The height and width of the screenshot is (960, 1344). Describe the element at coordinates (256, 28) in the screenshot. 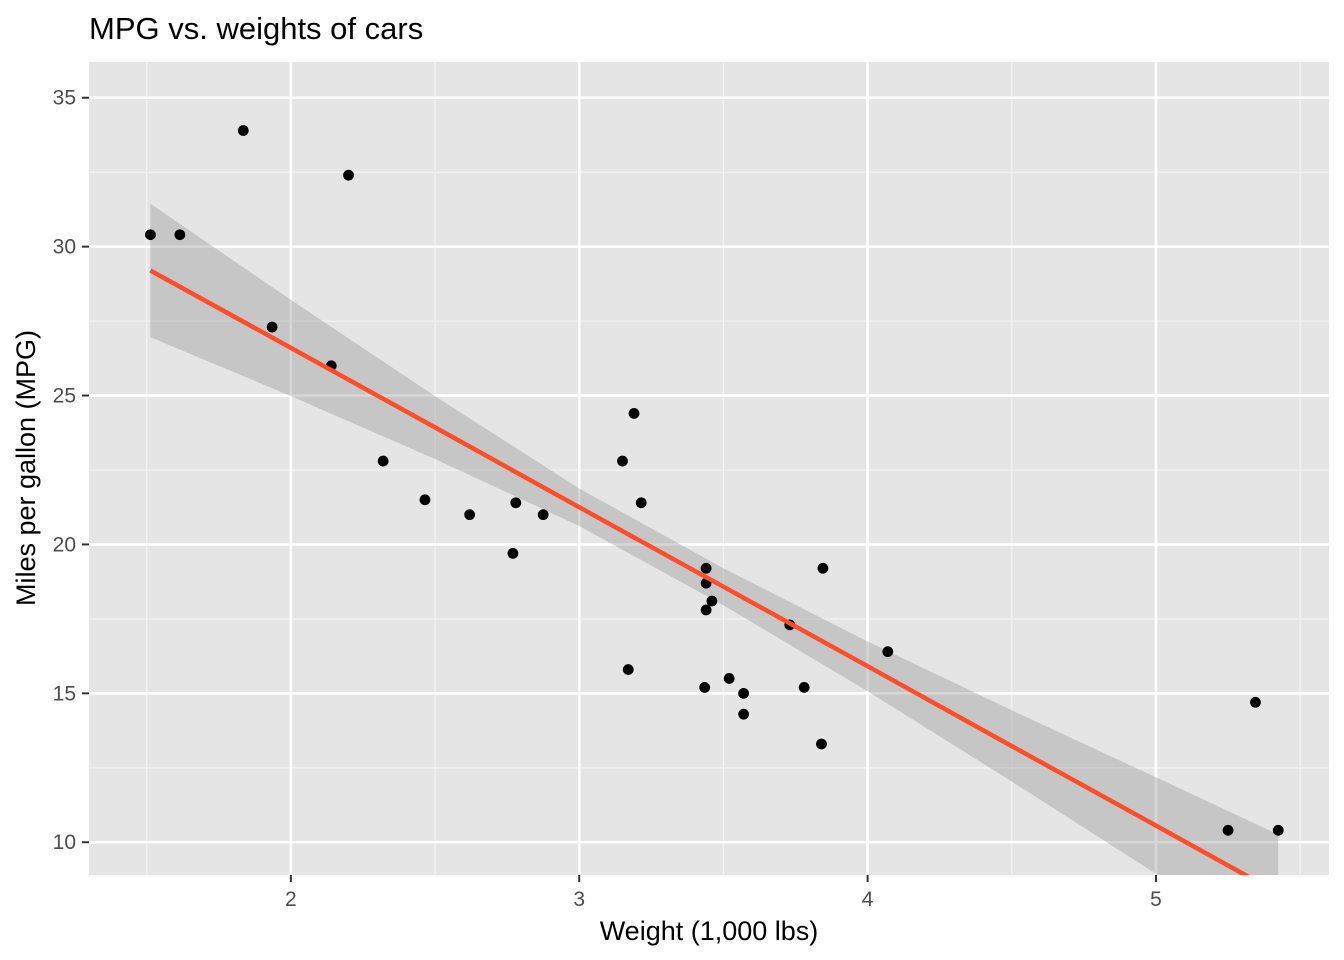

I see `chart-title: MPG vs. weights of cars` at that location.